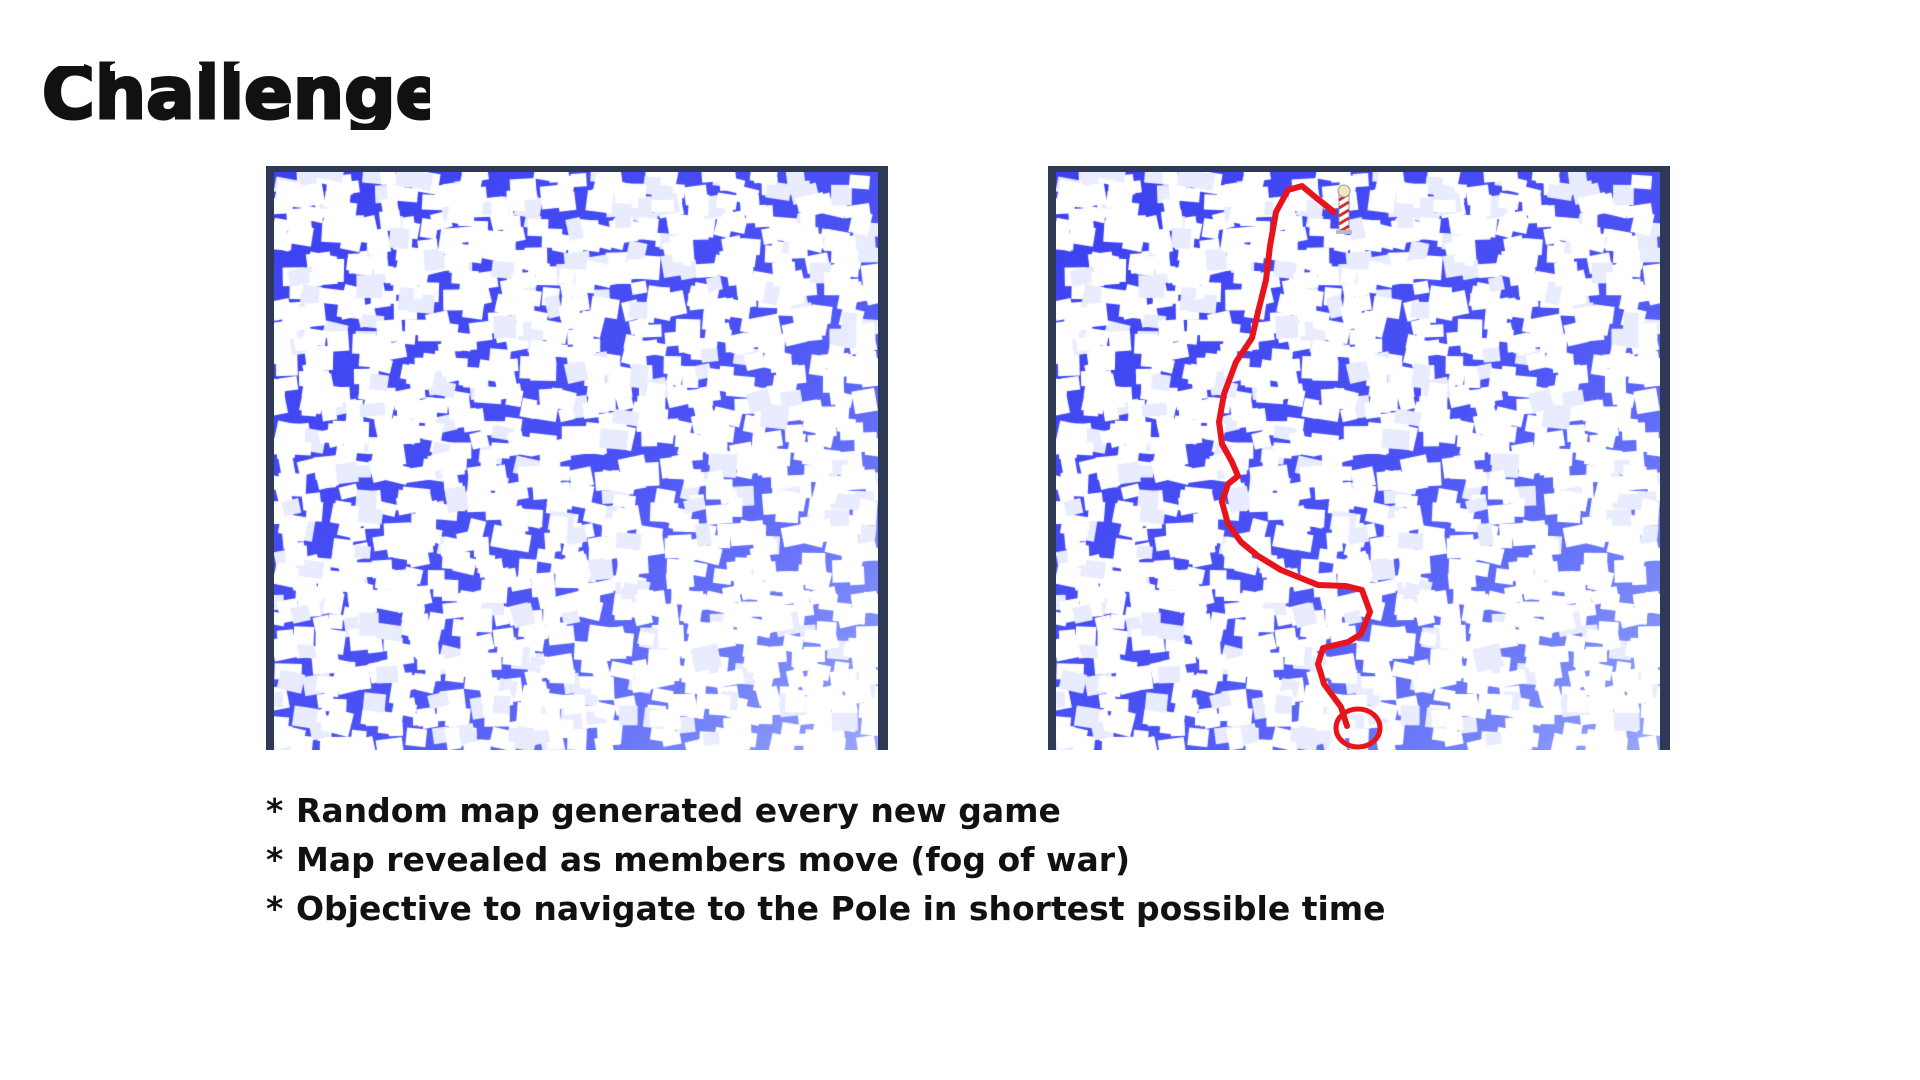 This screenshot has width=1920, height=1080. I want to click on start-circle-marker, so click(1358, 728).